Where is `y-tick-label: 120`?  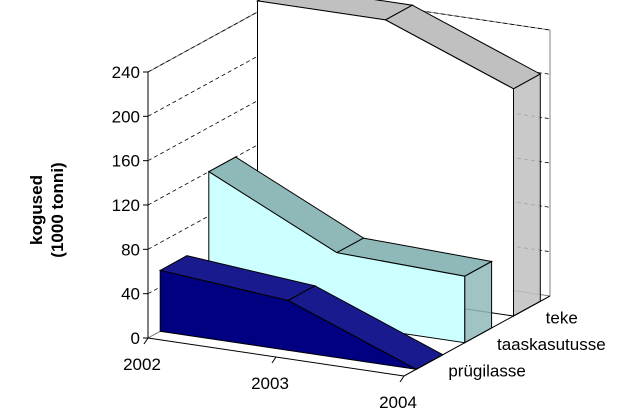 y-tick-label: 120 is located at coordinates (126, 205).